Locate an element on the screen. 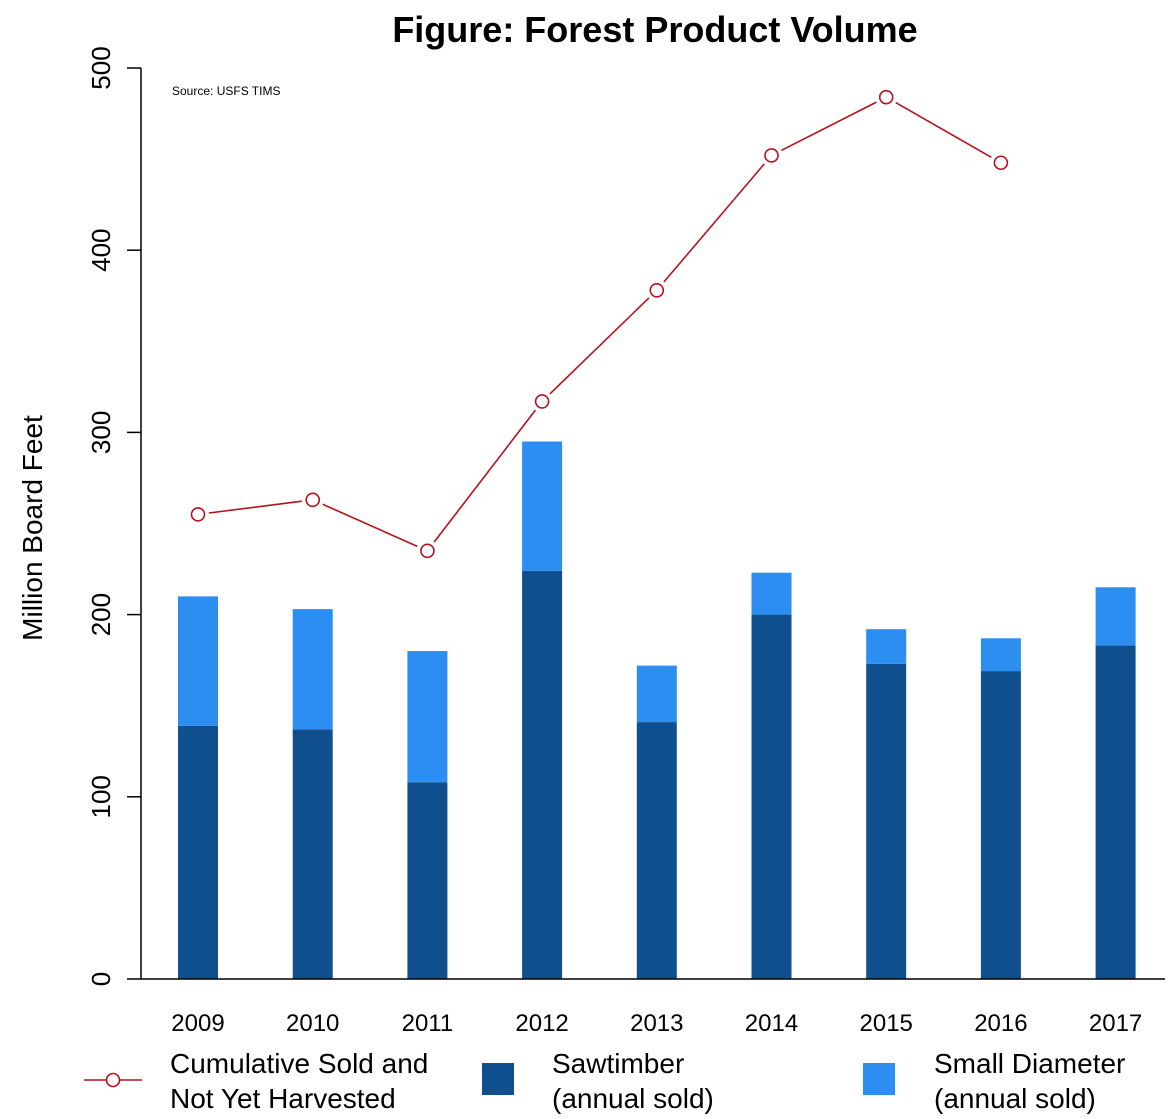  cumulative-point-2014 is located at coordinates (771, 155).